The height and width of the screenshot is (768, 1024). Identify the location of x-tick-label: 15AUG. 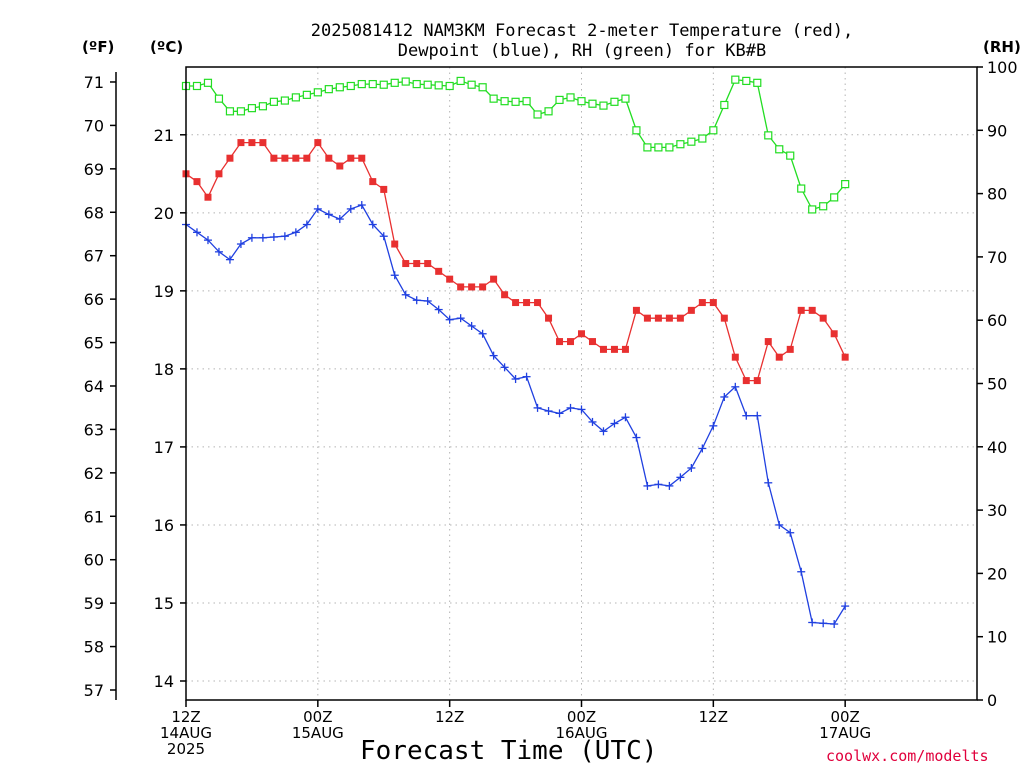
(318, 733).